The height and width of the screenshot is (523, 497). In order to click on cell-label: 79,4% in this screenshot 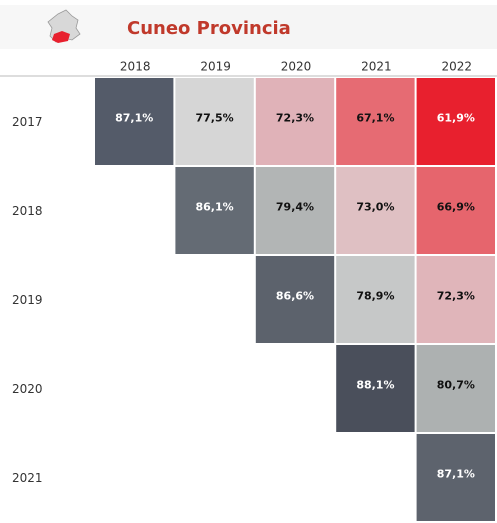, I will do `click(295, 207)`.